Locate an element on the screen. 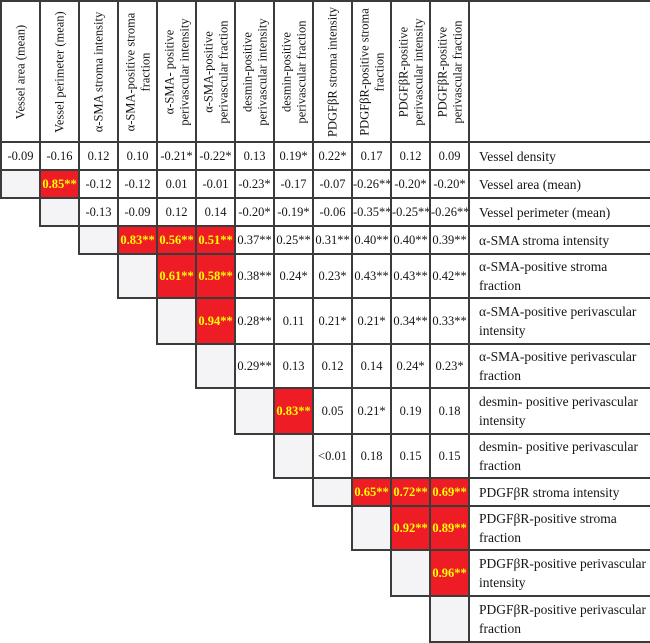 This screenshot has height=643, width=650. corr-value-cell: -0.16 is located at coordinates (59, 156).